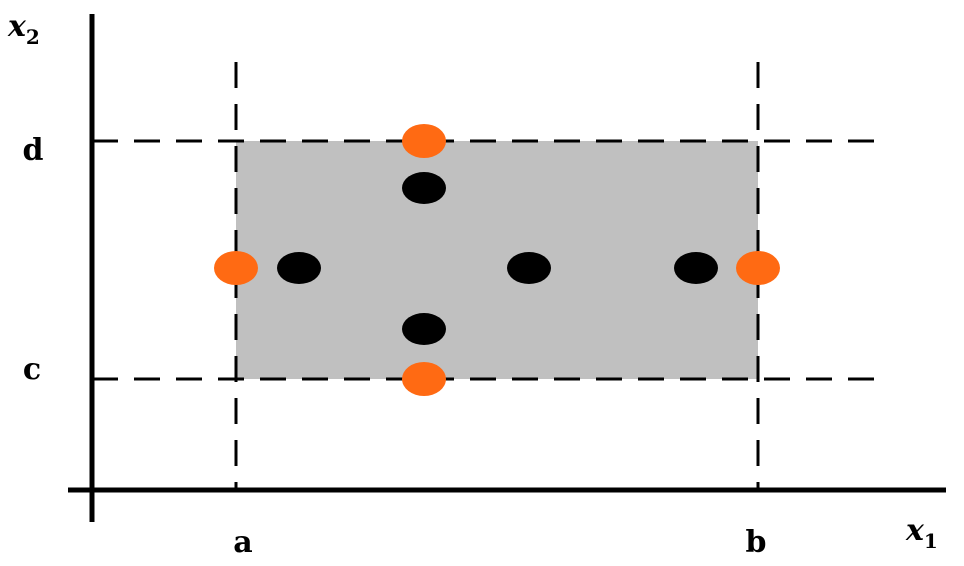 This screenshot has width=964, height=566. Describe the element at coordinates (758, 268) in the screenshot. I see `boundary-point-right` at that location.